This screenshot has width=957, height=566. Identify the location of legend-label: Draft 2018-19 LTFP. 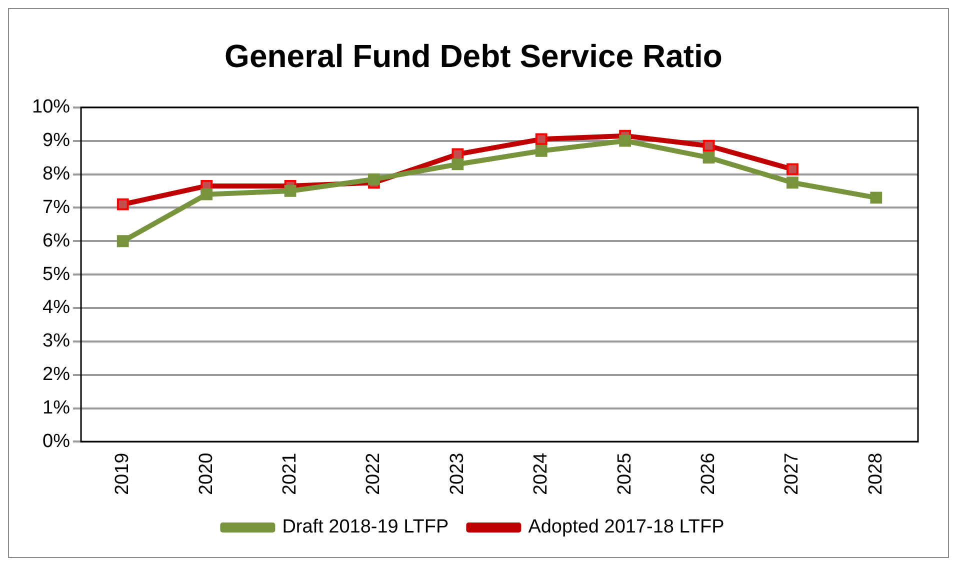
(365, 527).